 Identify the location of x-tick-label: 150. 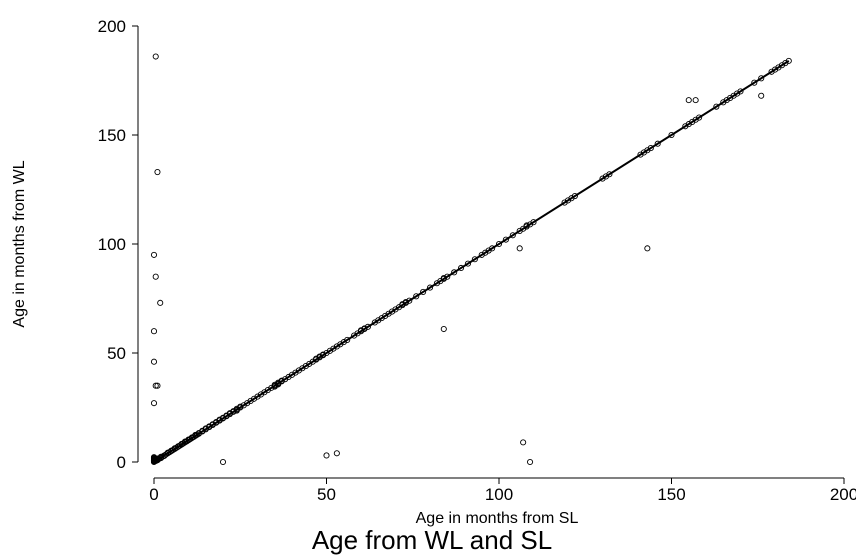
(671, 494).